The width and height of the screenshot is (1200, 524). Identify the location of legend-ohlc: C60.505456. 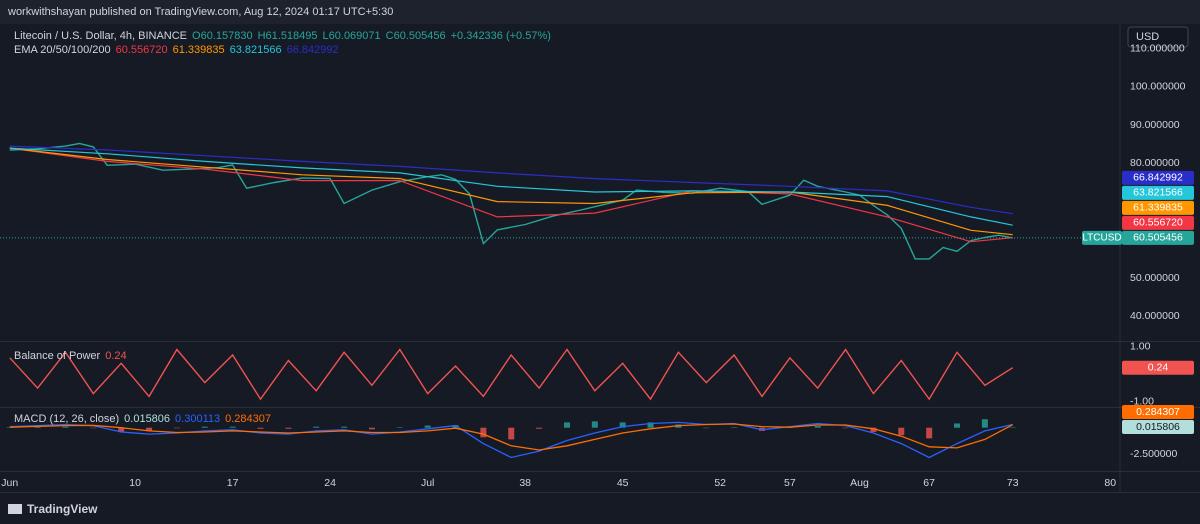
(416, 36).